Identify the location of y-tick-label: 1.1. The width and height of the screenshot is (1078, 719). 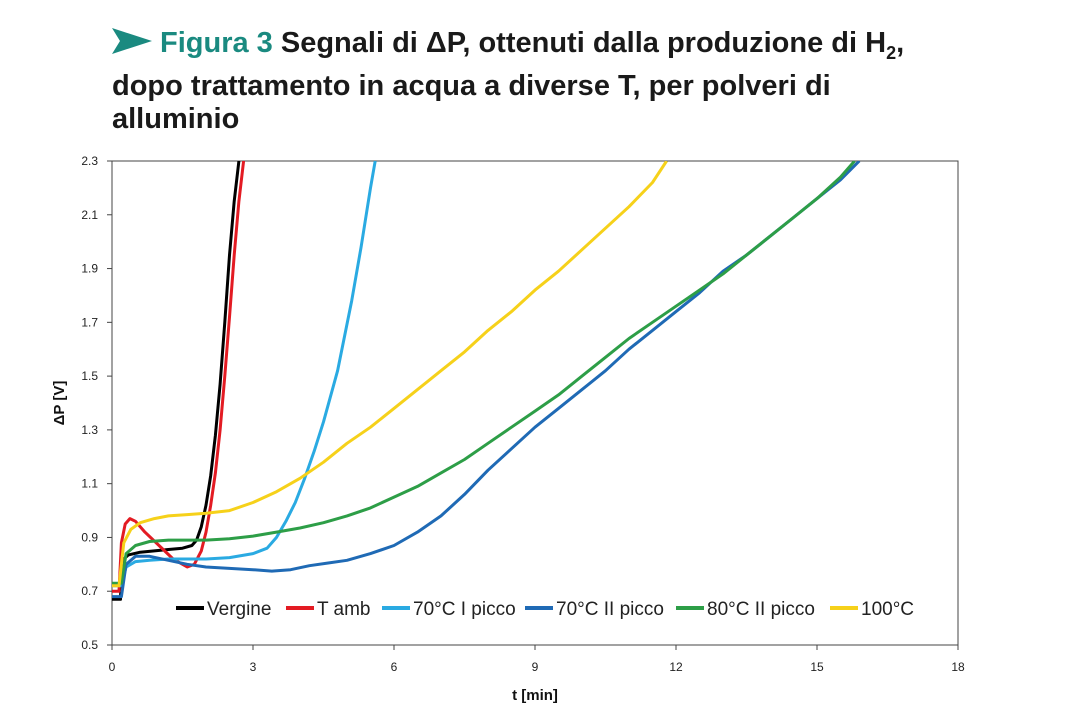
(89, 484).